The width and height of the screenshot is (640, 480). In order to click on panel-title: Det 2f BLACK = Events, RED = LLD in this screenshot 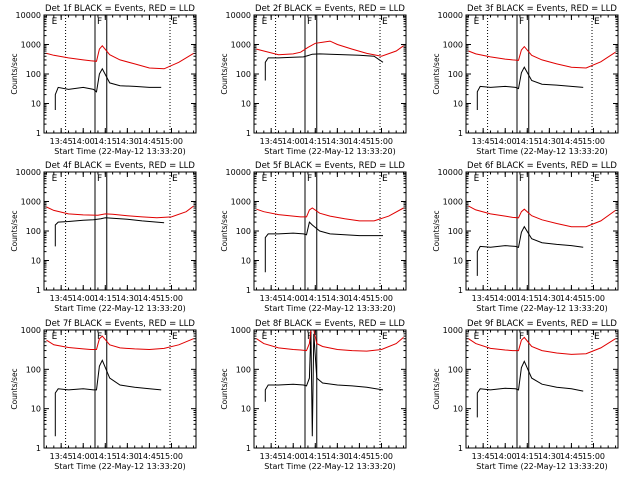, I will do `click(330, 9)`.